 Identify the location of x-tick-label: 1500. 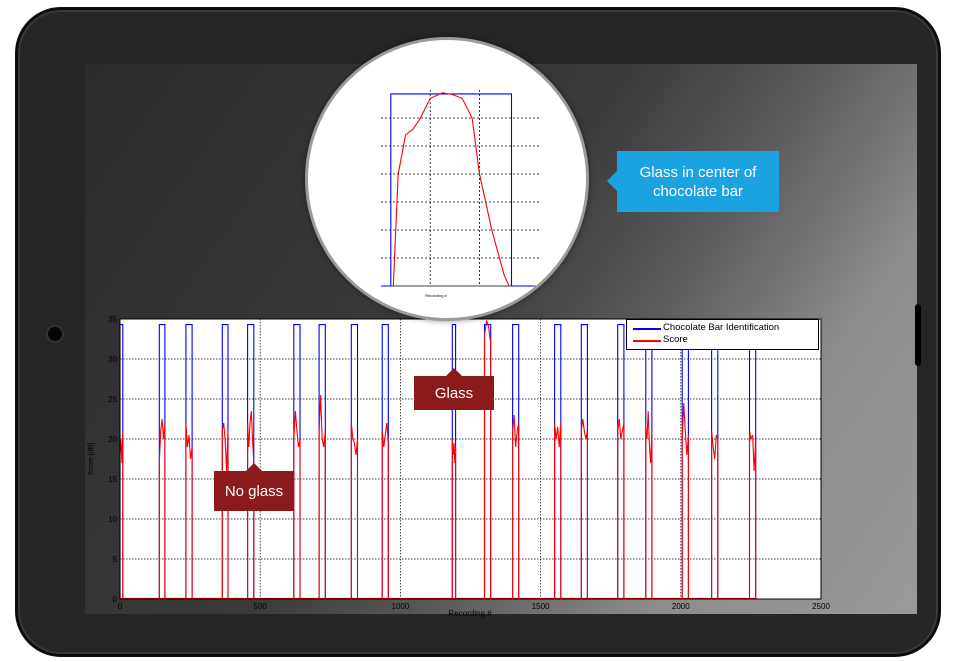
(541, 606).